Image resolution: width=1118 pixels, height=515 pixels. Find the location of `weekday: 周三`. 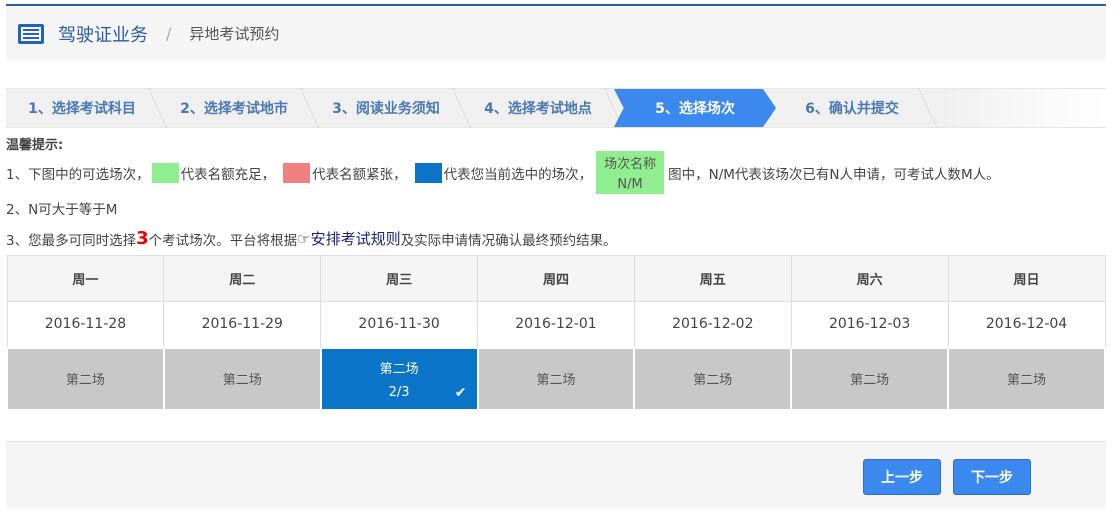

weekday: 周三 is located at coordinates (399, 278).